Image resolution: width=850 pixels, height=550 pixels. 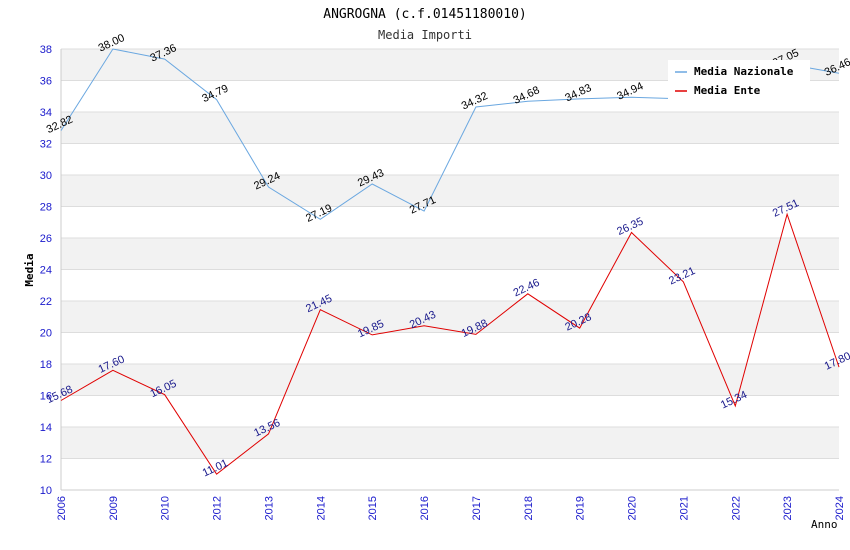 What do you see at coordinates (425, 14) in the screenshot?
I see `chart-title: ANGROGNA (c.f.01451180010)` at bounding box center [425, 14].